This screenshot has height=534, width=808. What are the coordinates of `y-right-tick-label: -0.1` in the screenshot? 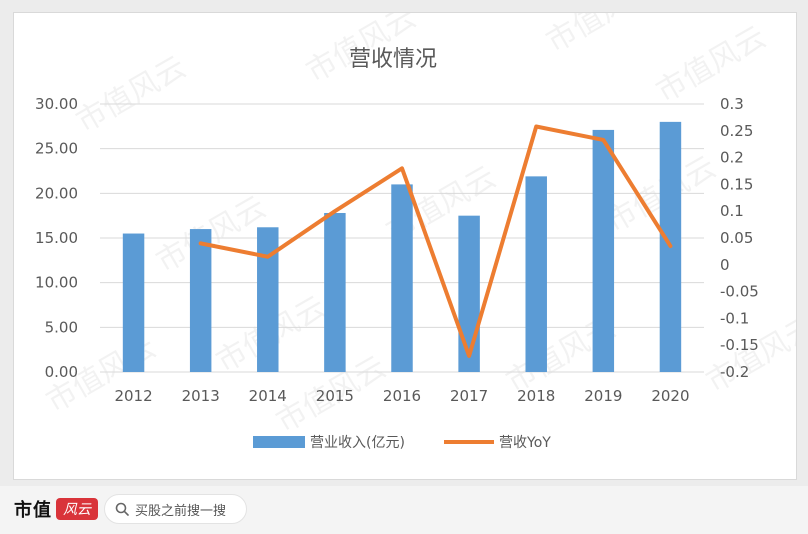 It's located at (734, 318).